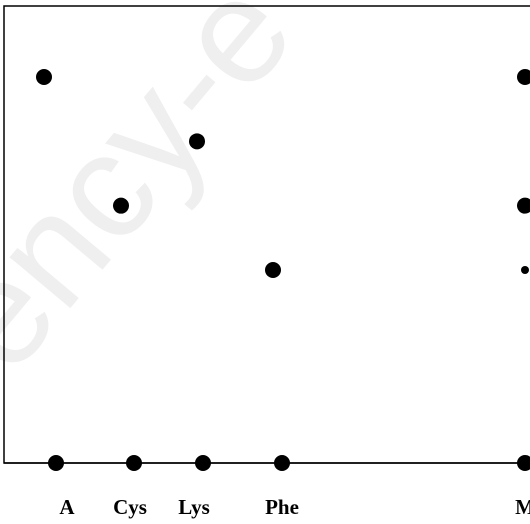 The width and height of the screenshot is (530, 524). I want to click on x-tick-label-m: M, so click(522, 507).